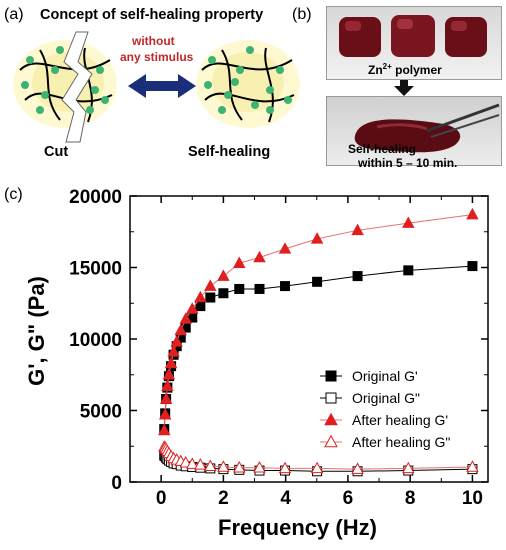 The height and width of the screenshot is (550, 506). I want to click on x-tick-label: 6, so click(348, 498).